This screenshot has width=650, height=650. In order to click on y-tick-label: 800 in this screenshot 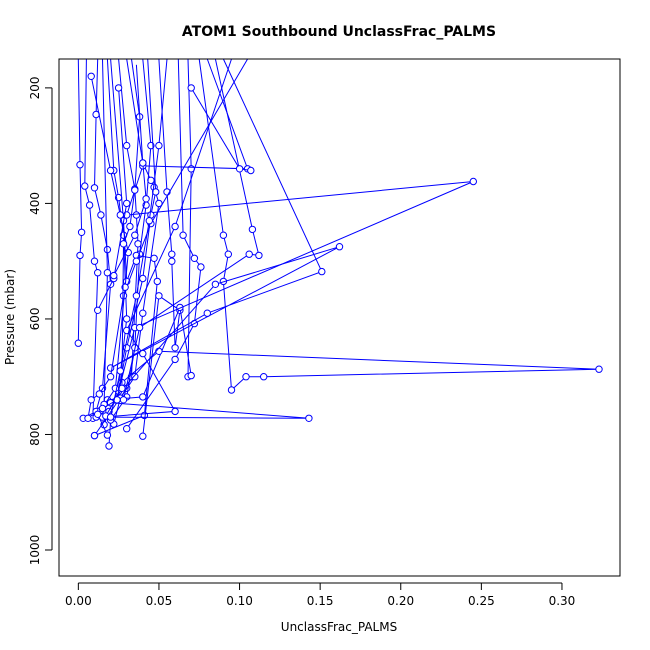, I will do `click(35, 434)`.